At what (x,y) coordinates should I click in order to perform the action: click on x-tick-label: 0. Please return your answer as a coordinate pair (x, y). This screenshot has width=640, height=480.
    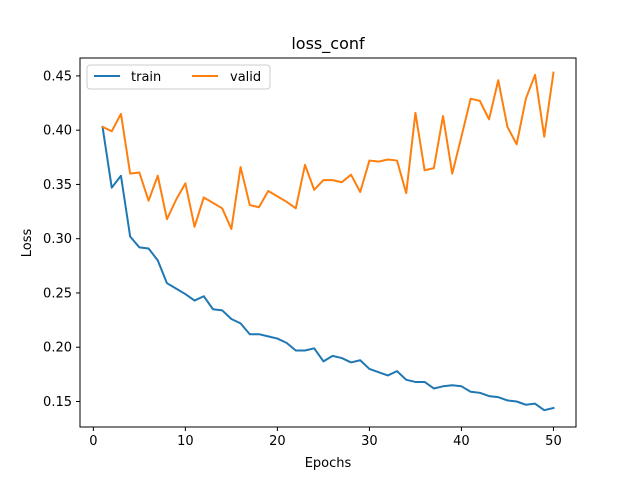
    Looking at the image, I should click on (93, 441).